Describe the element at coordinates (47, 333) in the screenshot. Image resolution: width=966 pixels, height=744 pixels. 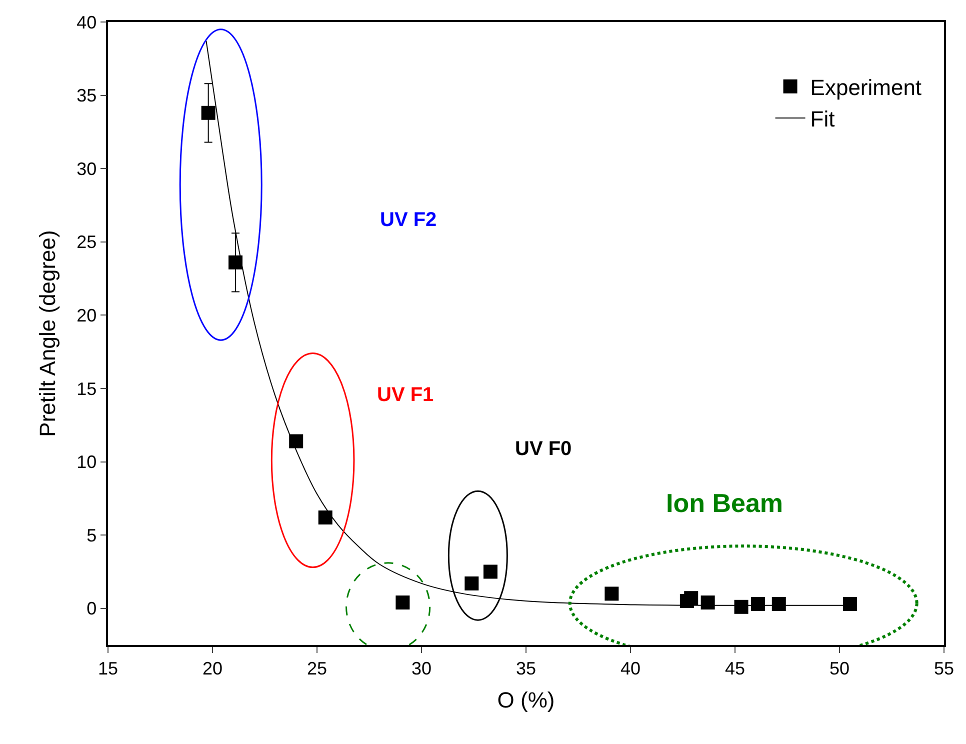
I see `y-axis-title: Pretilt Angle (degree)` at that location.